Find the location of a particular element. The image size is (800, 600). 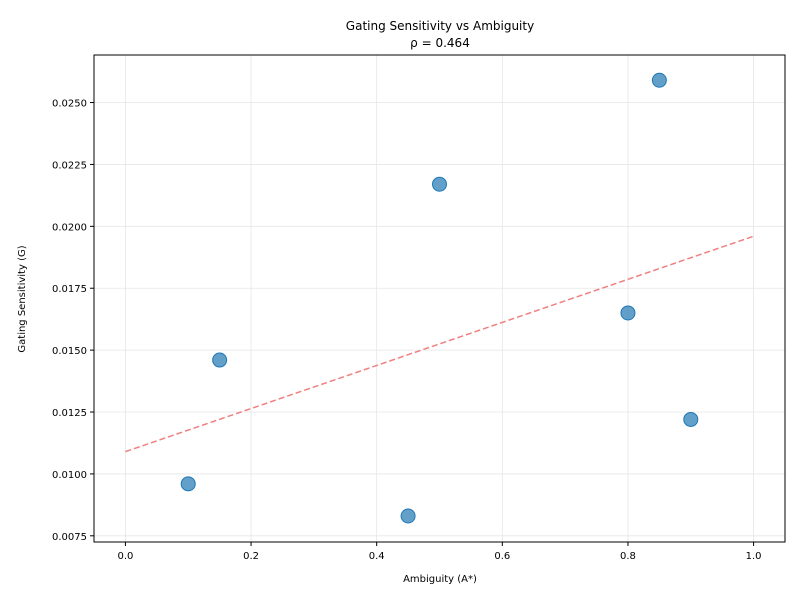

y-axis-label: Gating Sensitivity (G) is located at coordinates (22, 298).